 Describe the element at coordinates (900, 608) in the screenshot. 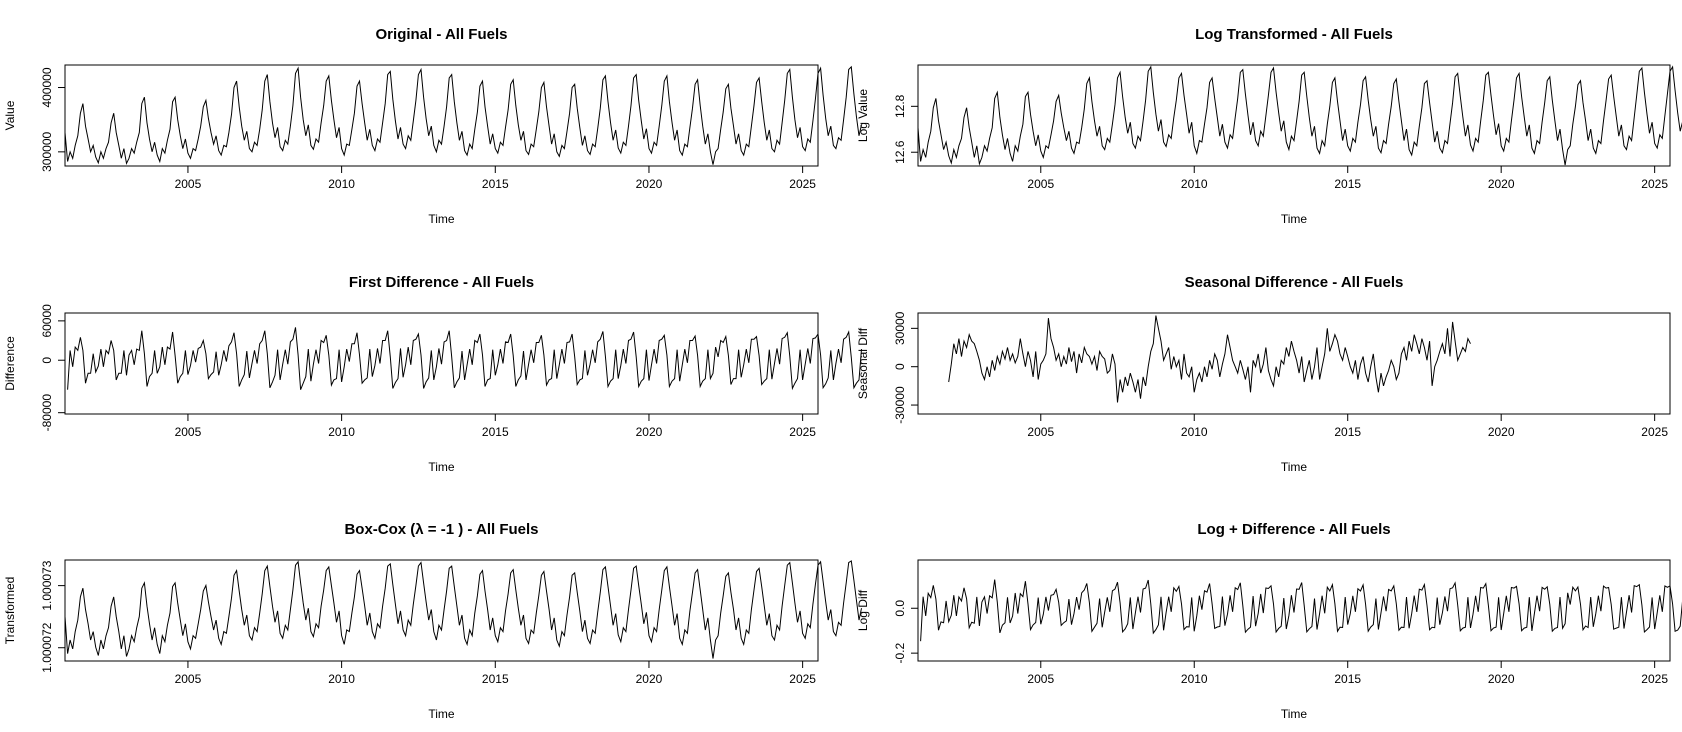

I see `y-tick-label: 0.0` at that location.